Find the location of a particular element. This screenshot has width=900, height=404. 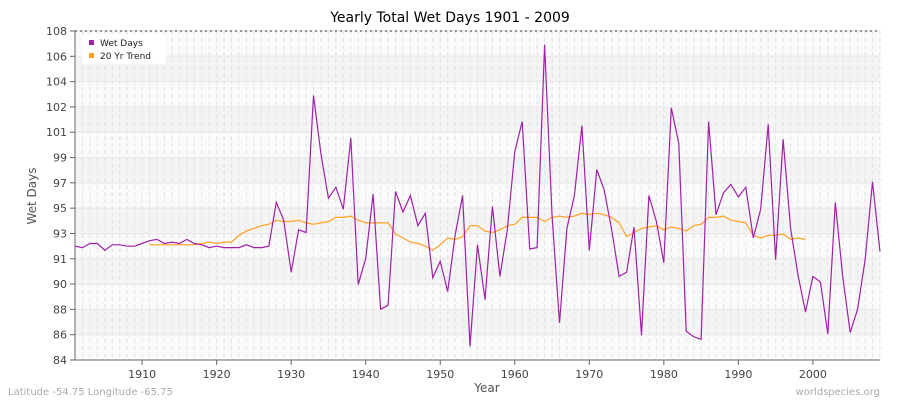

footer-coordinates: Latitude -54.75 Longitude -65.75 is located at coordinates (90, 392).